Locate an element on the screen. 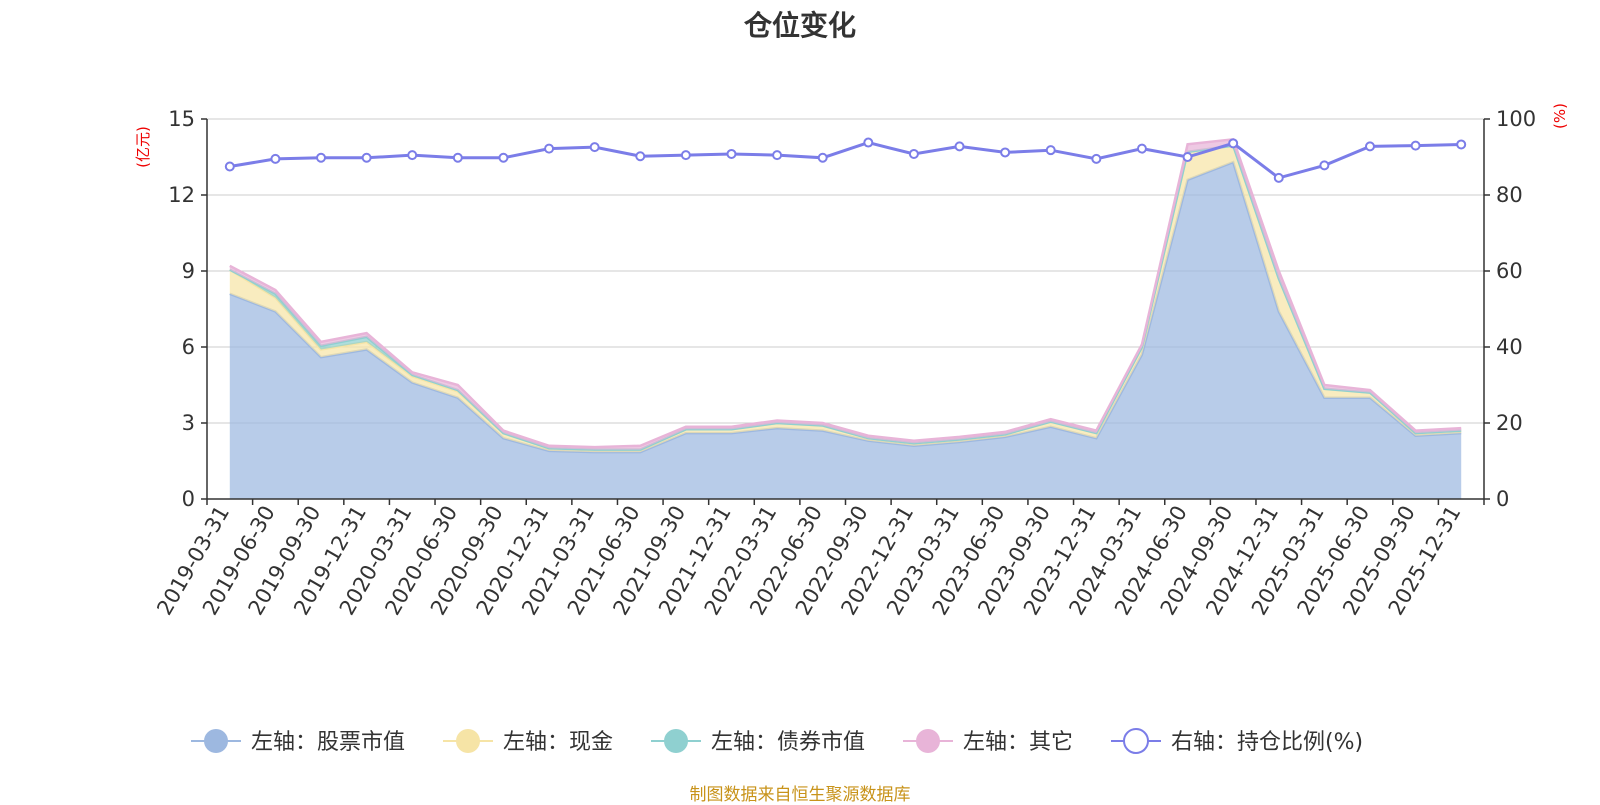 This screenshot has width=1600, height=805. y-right-tick-label: 80 is located at coordinates (1509, 195).